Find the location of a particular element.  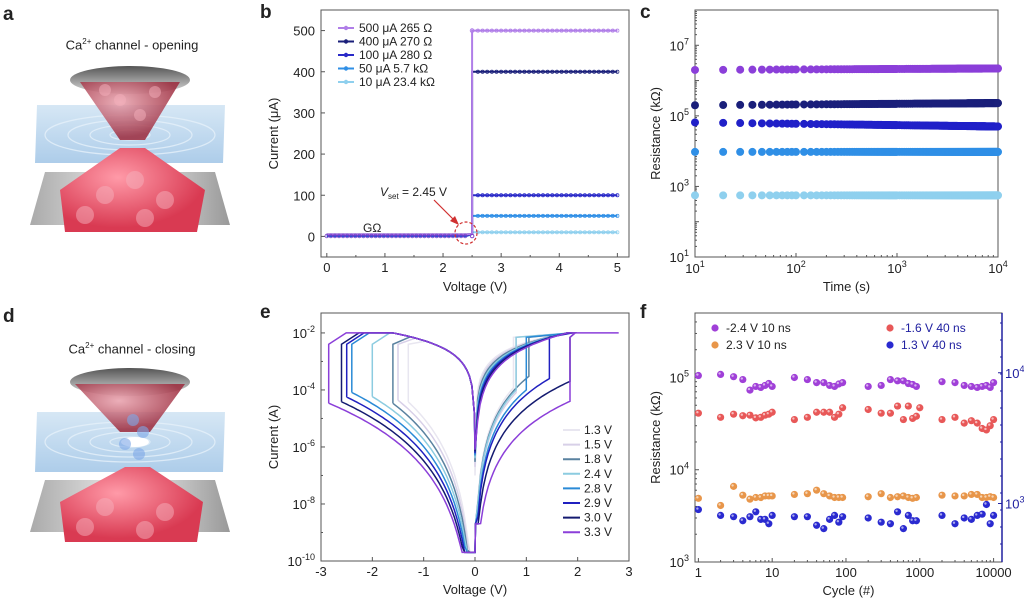

series-10 μA is located at coordinates (846, 195).